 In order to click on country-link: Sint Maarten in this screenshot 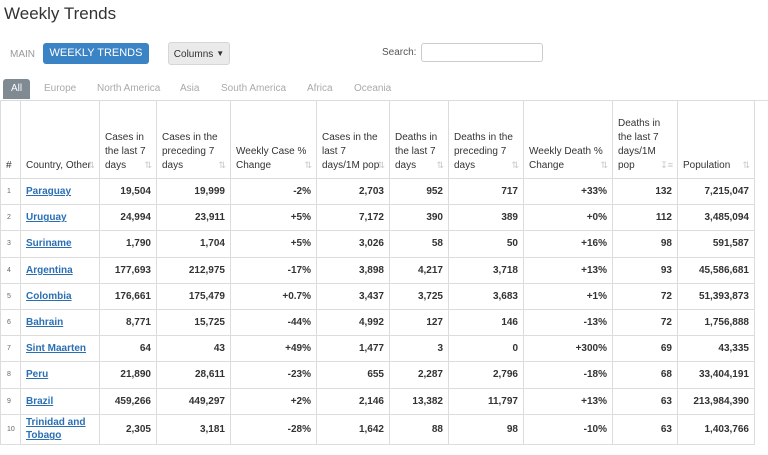, I will do `click(56, 349)`.